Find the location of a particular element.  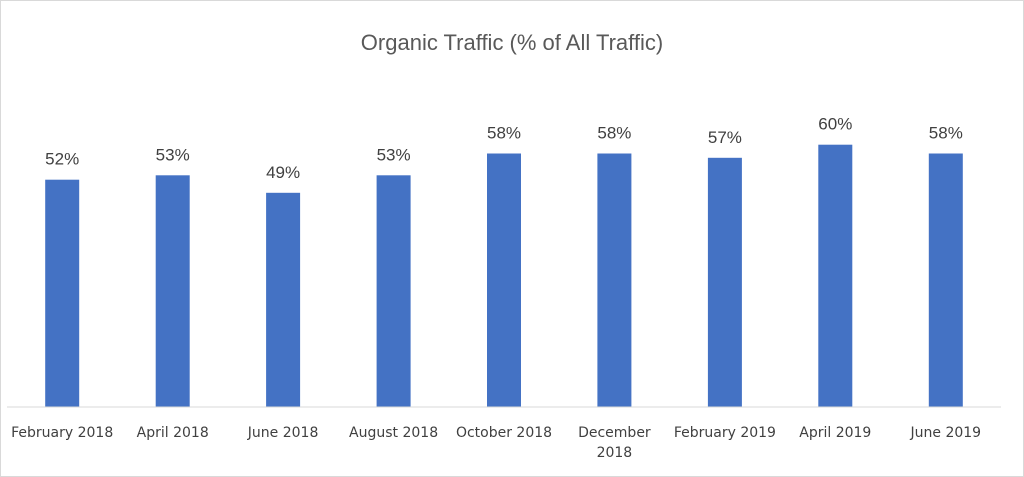

data-label-8: 60% is located at coordinates (835, 124).